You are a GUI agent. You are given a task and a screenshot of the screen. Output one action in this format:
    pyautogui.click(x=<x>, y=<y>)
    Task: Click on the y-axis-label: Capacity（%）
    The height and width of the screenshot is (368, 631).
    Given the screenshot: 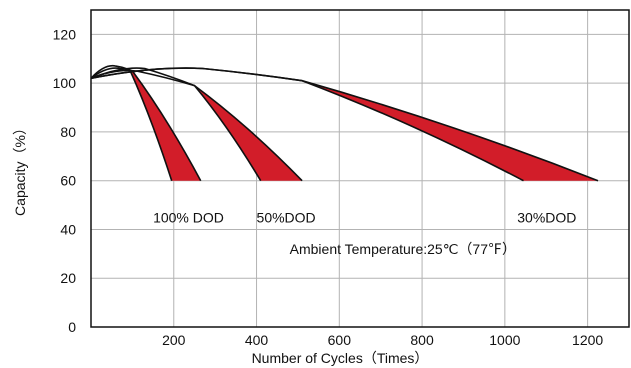 What is the action you would take?
    pyautogui.click(x=20, y=168)
    